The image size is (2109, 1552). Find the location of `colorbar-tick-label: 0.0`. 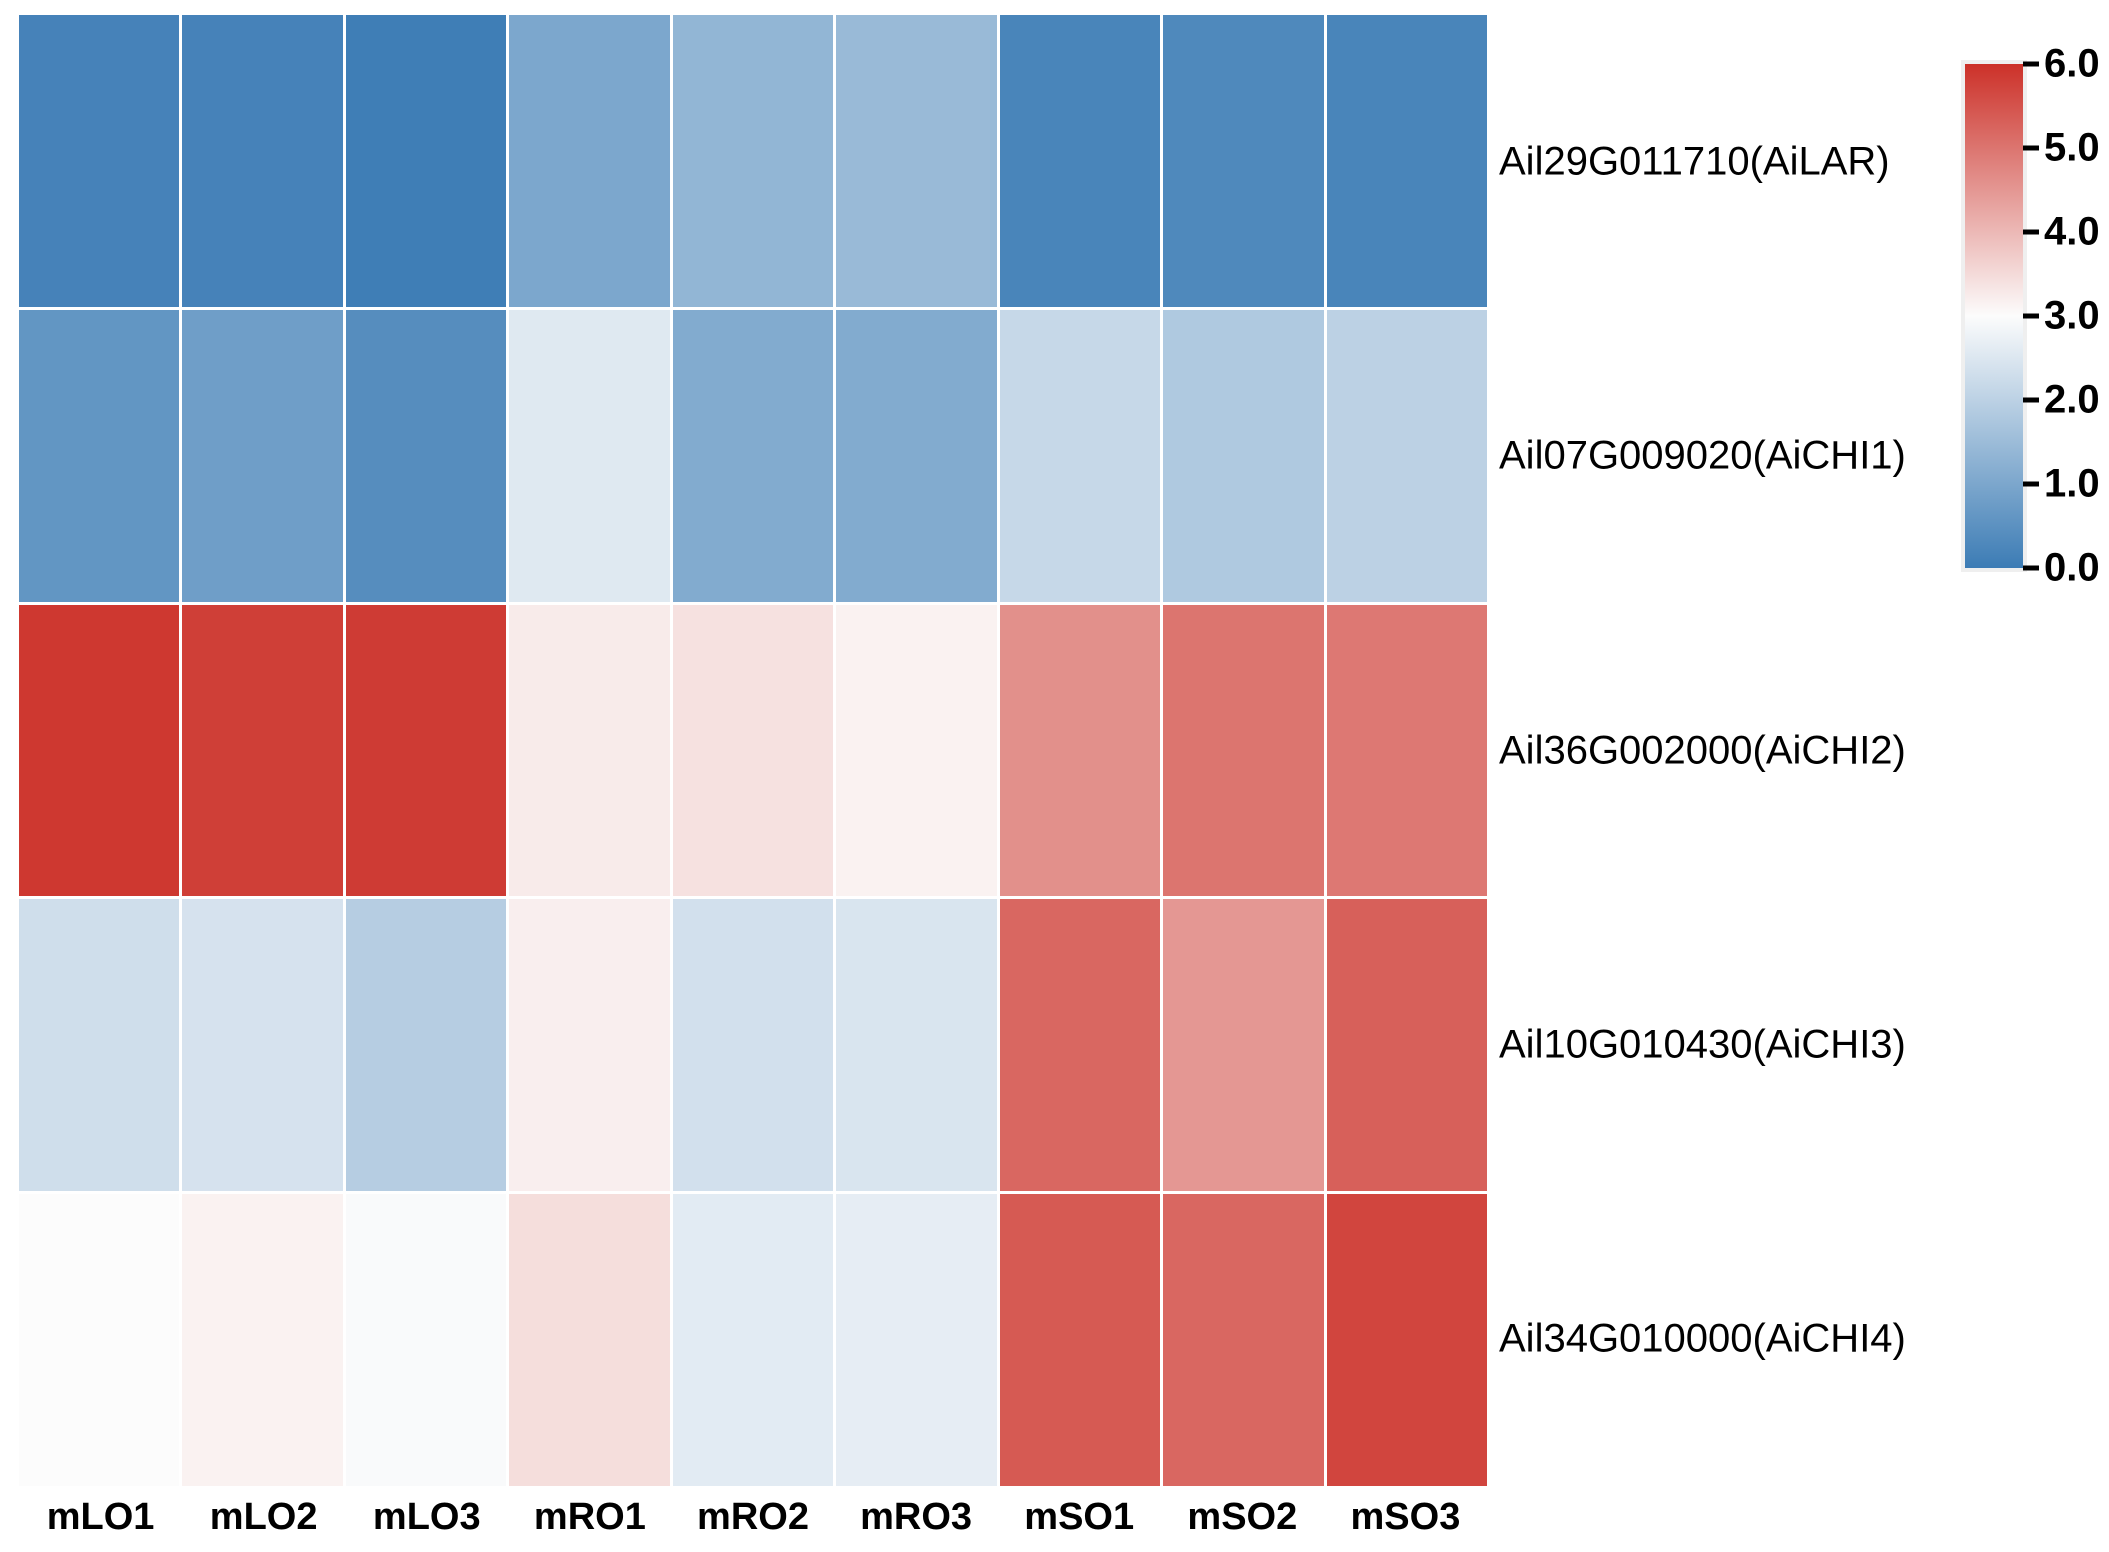

colorbar-tick-label: 0.0 is located at coordinates (2072, 567).